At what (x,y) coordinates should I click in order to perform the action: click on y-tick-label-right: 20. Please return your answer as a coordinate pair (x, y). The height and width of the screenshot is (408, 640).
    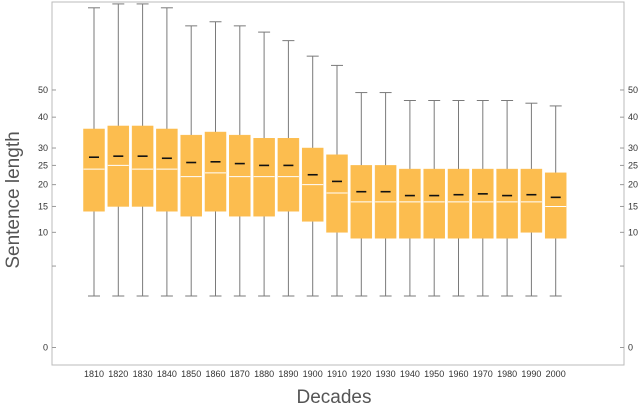
    Looking at the image, I should click on (633, 185).